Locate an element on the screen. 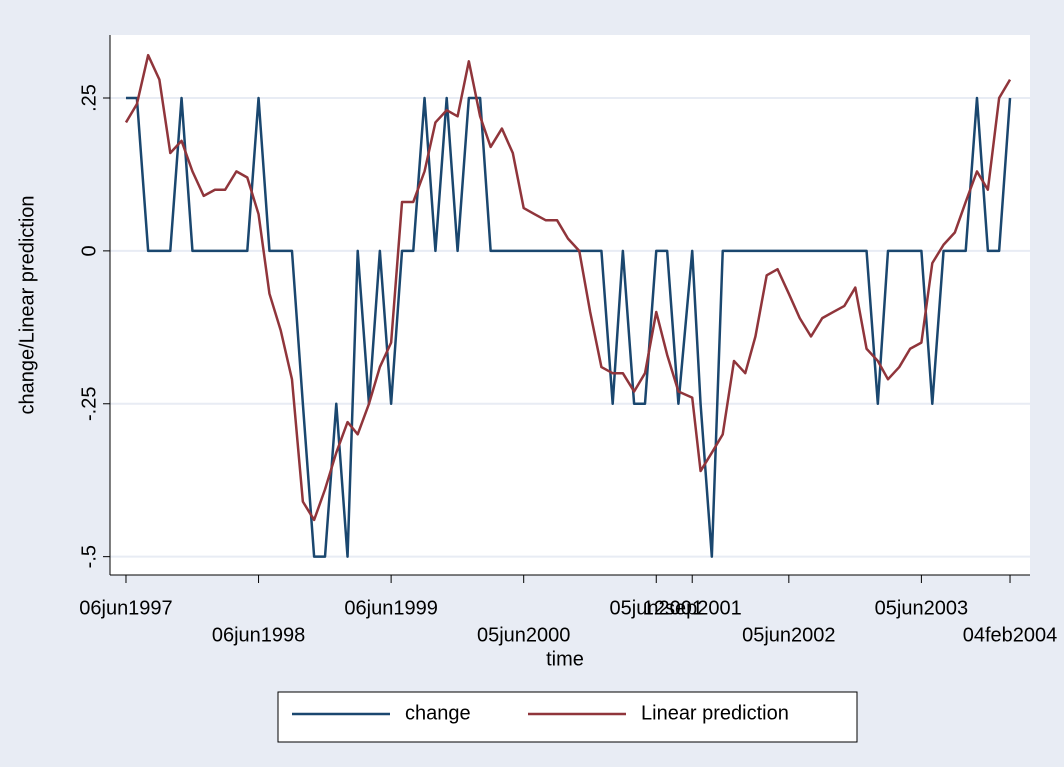  x-tick-label: 06jun1997 is located at coordinates (125, 608).